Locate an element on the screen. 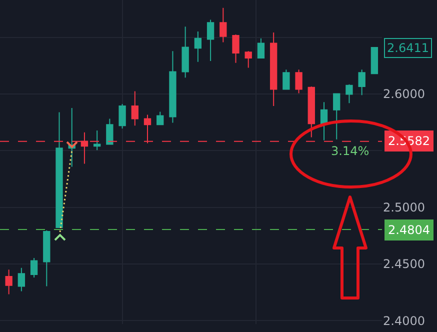 The image size is (437, 332). ref-line-label: 2.4804 is located at coordinates (409, 230).